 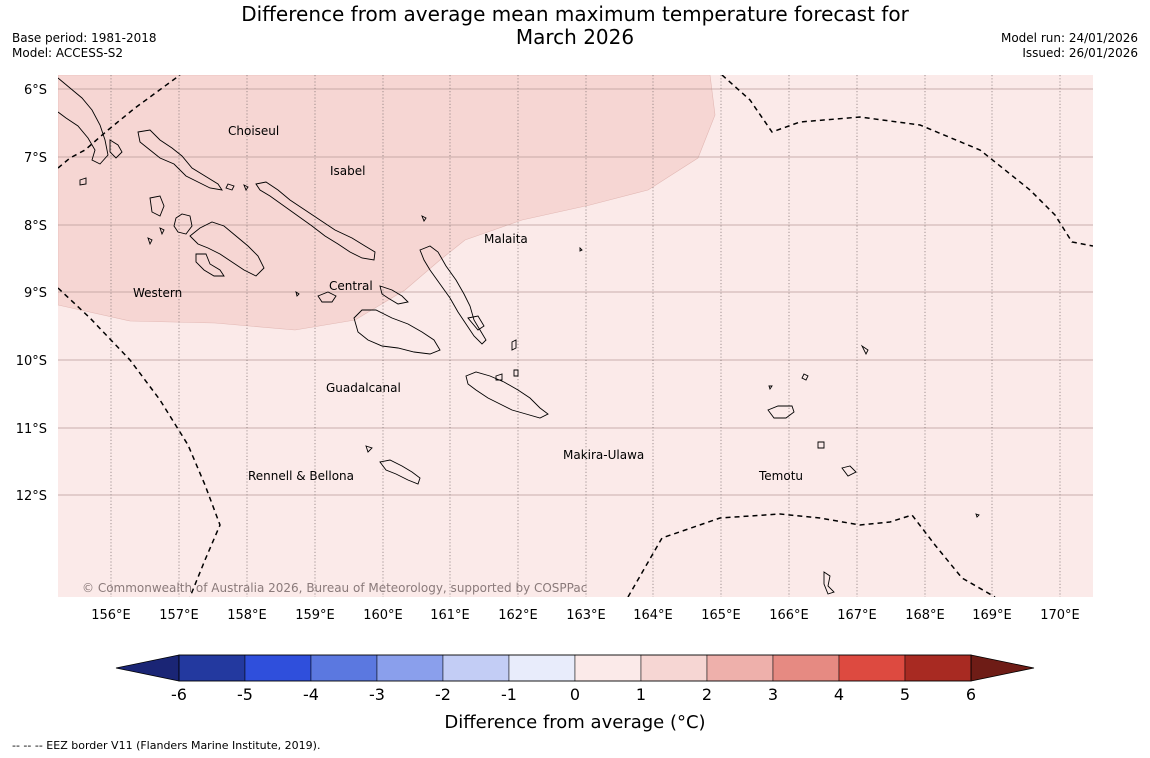 I want to click on colorbar-tick: -2, so click(x=443, y=694).